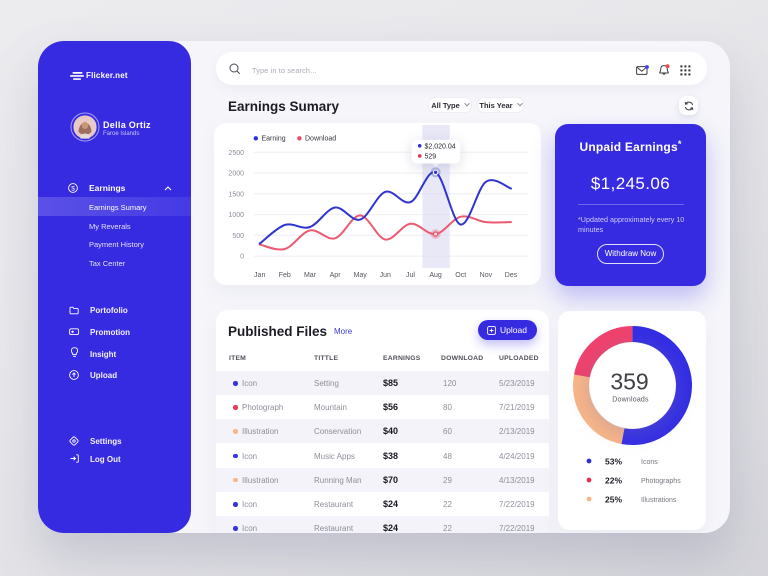  What do you see at coordinates (613, 500) in the screenshot?
I see `svg-text: 25%` at bounding box center [613, 500].